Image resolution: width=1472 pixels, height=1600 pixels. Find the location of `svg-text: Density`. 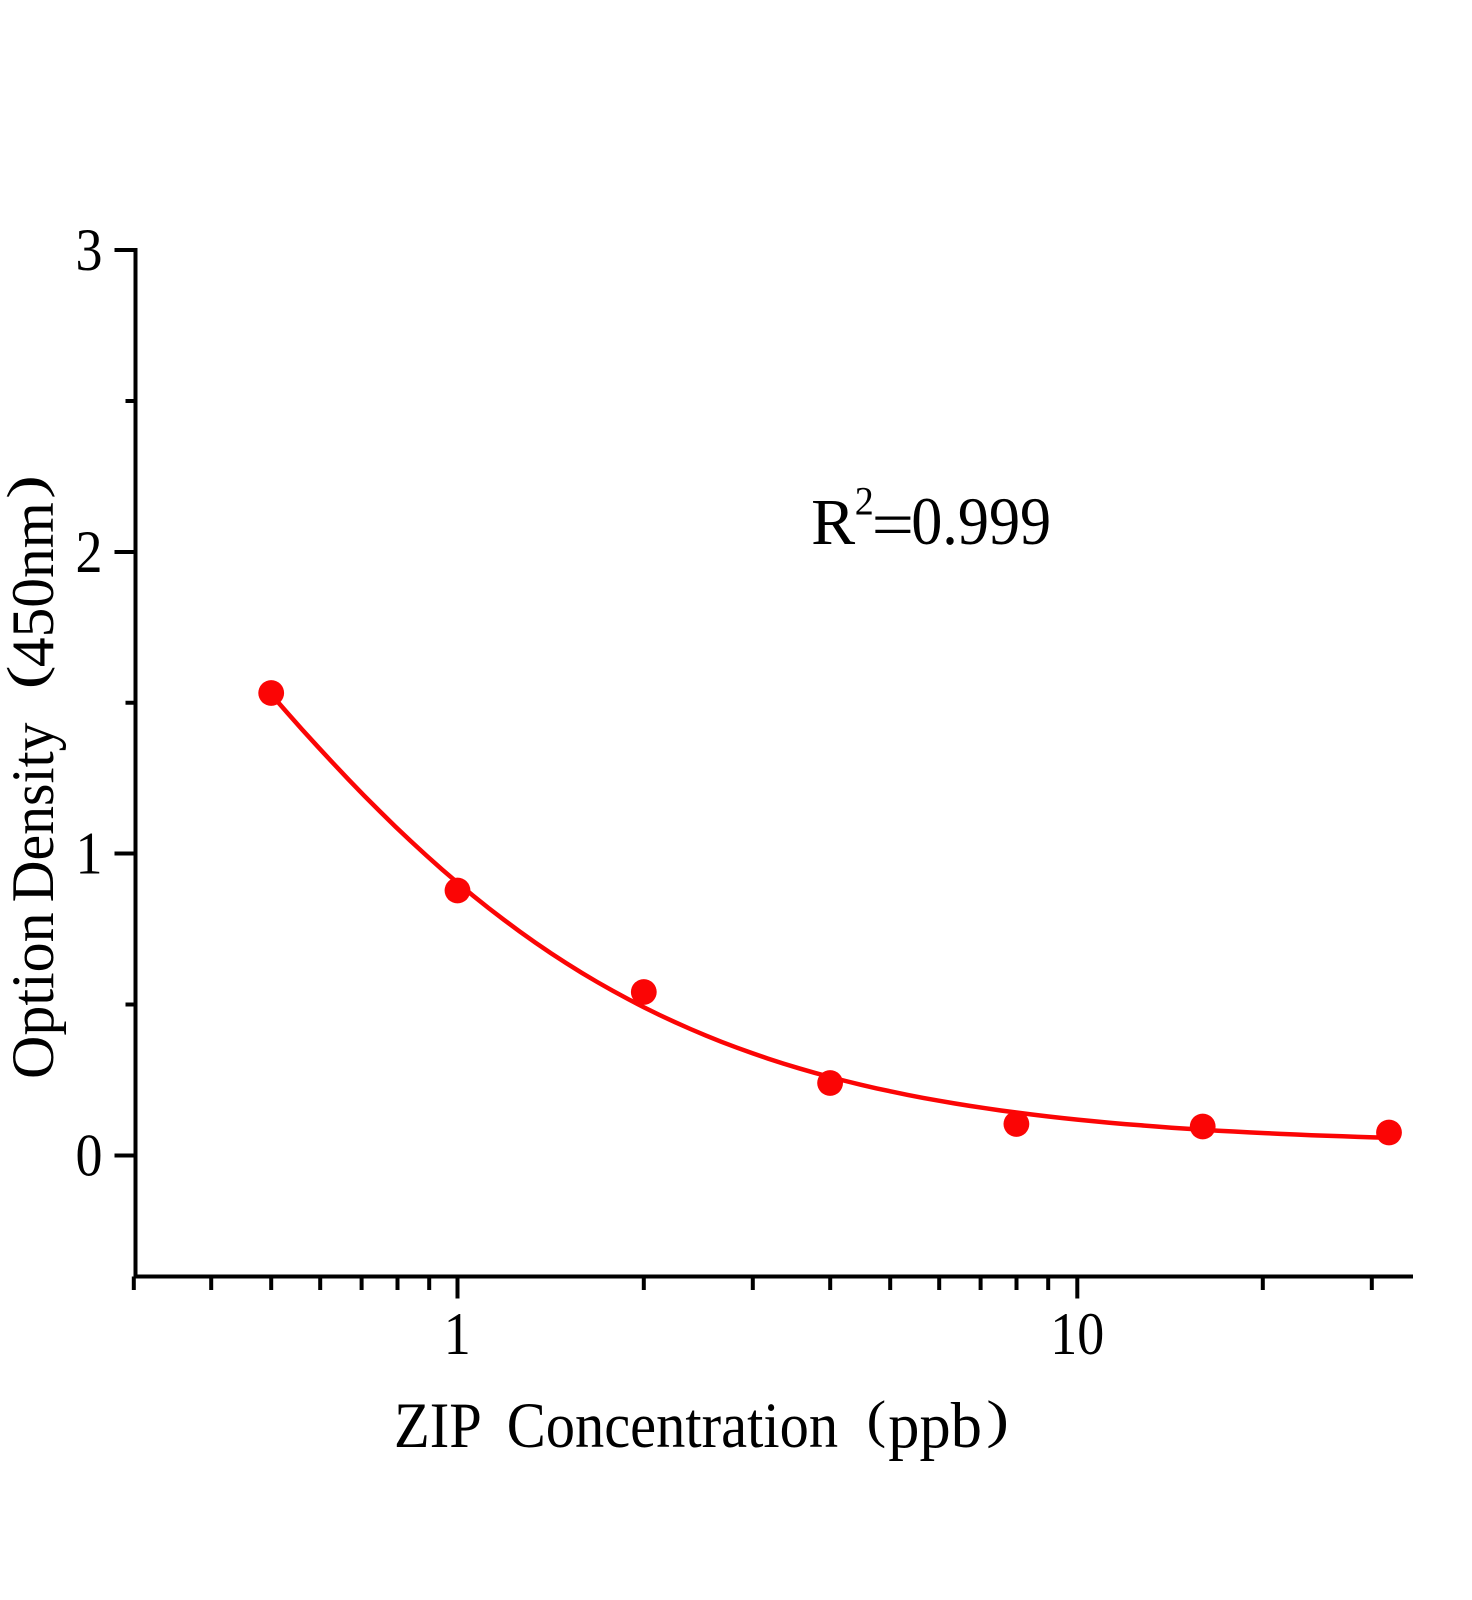

svg-text: Density is located at coordinates (33, 812).